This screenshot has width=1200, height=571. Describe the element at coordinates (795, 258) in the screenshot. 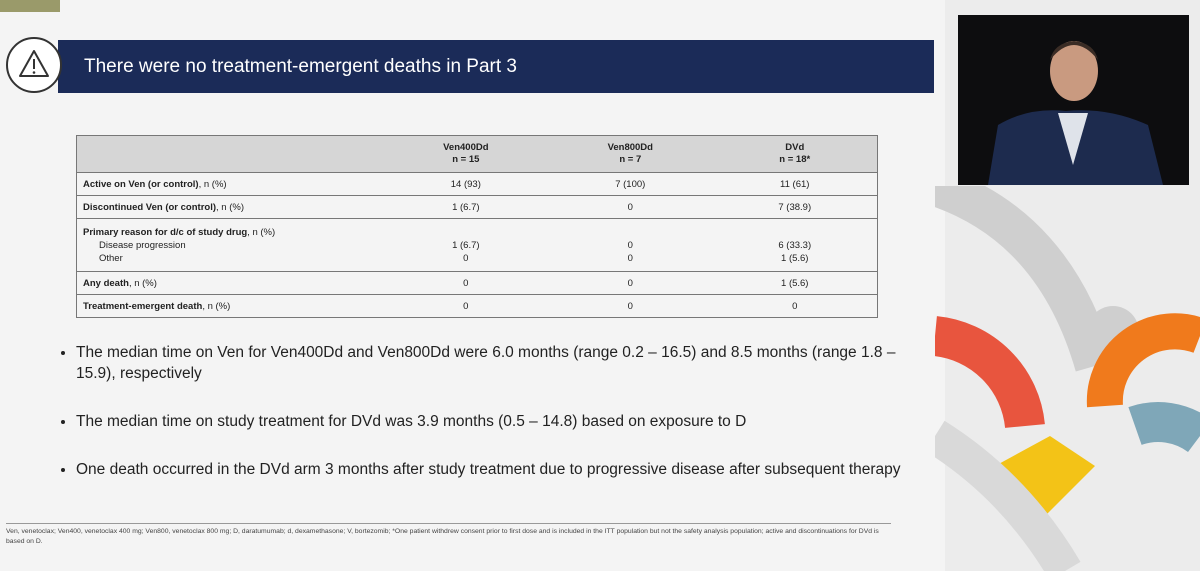

I see `cell-value: 1 (5.6)` at that location.